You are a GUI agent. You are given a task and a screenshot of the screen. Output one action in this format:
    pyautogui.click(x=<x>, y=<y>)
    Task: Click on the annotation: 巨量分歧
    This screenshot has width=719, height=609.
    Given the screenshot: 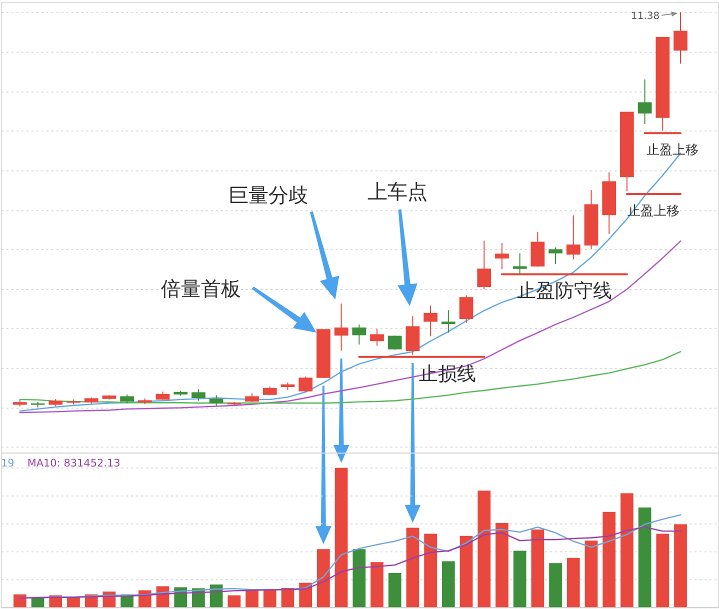 What is the action you would take?
    pyautogui.click(x=268, y=194)
    